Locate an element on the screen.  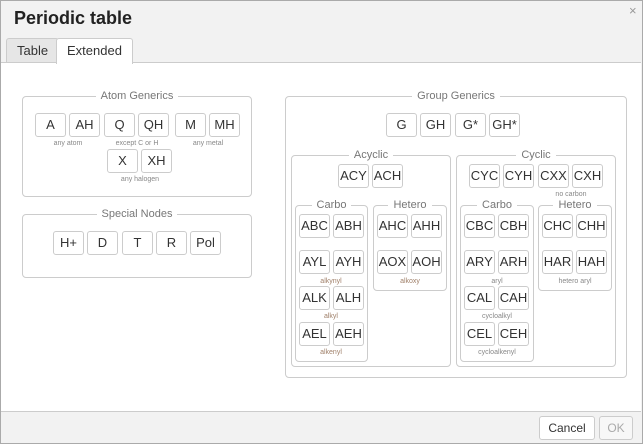
atom-button-x: X is located at coordinates (122, 161).